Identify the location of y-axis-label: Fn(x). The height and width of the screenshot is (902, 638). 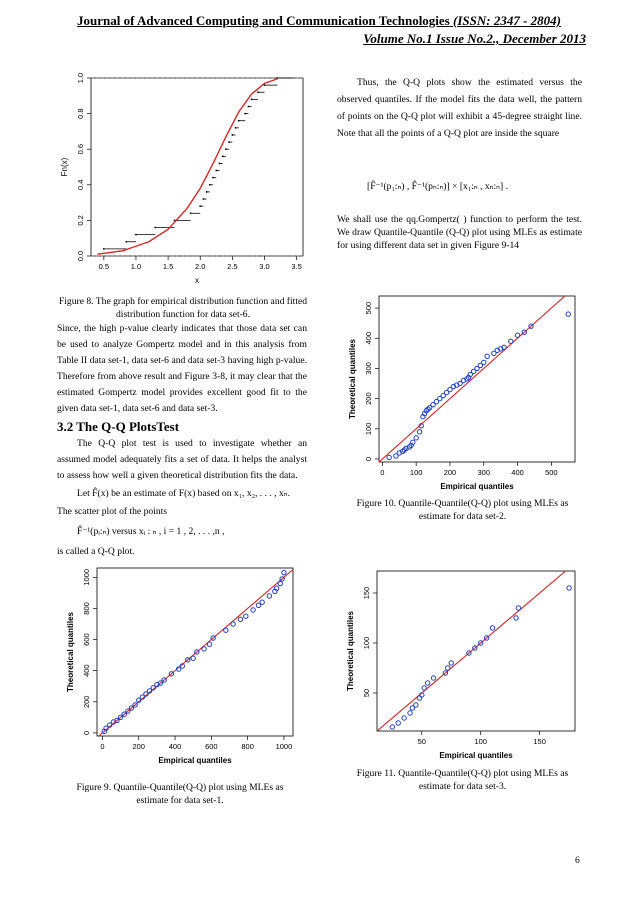
(64, 166).